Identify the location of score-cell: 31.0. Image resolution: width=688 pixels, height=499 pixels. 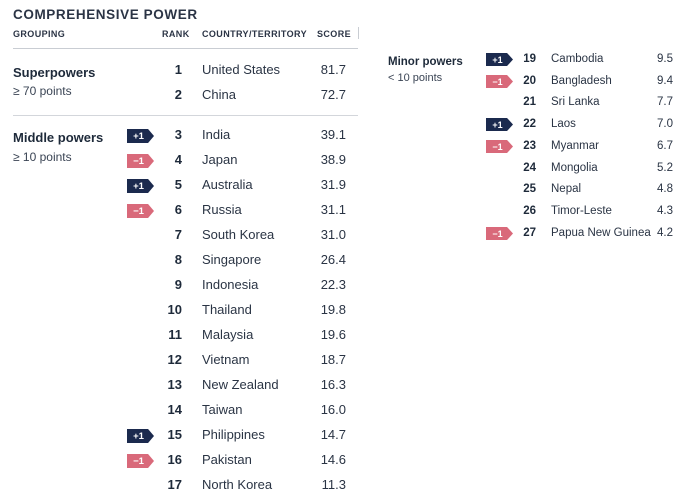
(333, 234).